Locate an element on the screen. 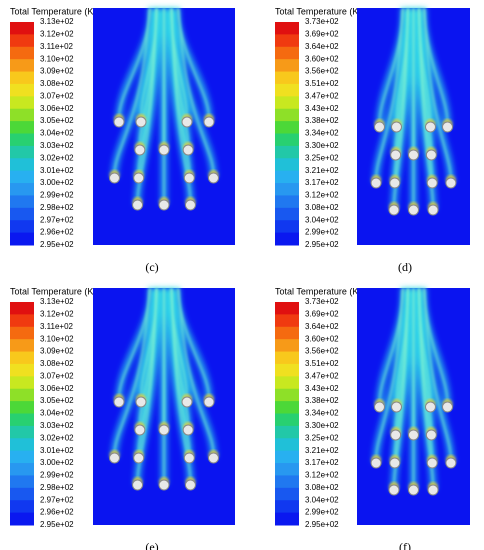 Image resolution: width=484 pixels, height=550 pixels. panel-label: (f) is located at coordinates (405, 545).